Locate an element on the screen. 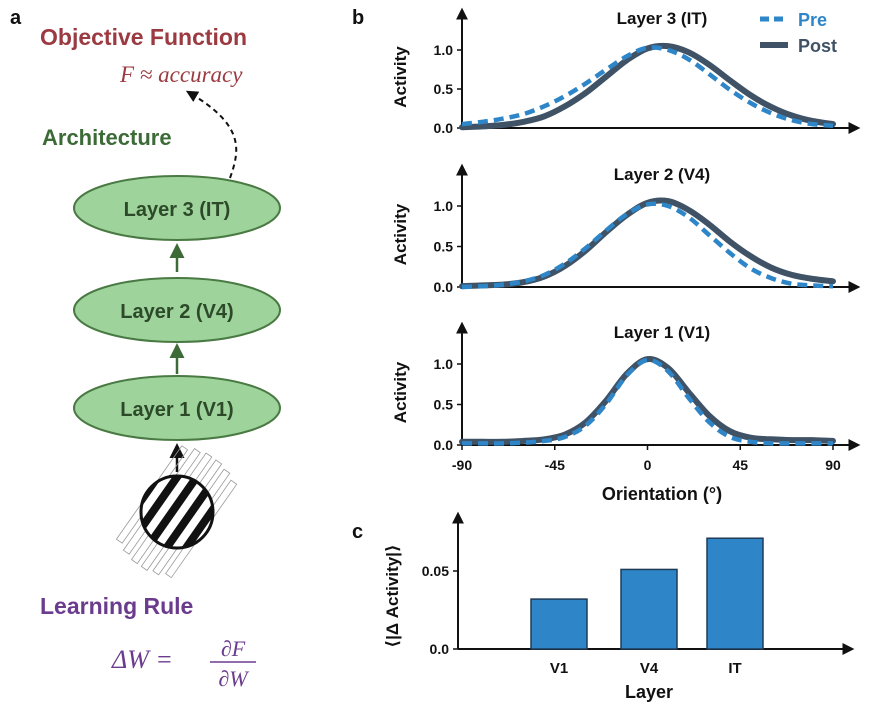 This screenshot has height=711, width=872. layer-2-ellipse is located at coordinates (177, 310).